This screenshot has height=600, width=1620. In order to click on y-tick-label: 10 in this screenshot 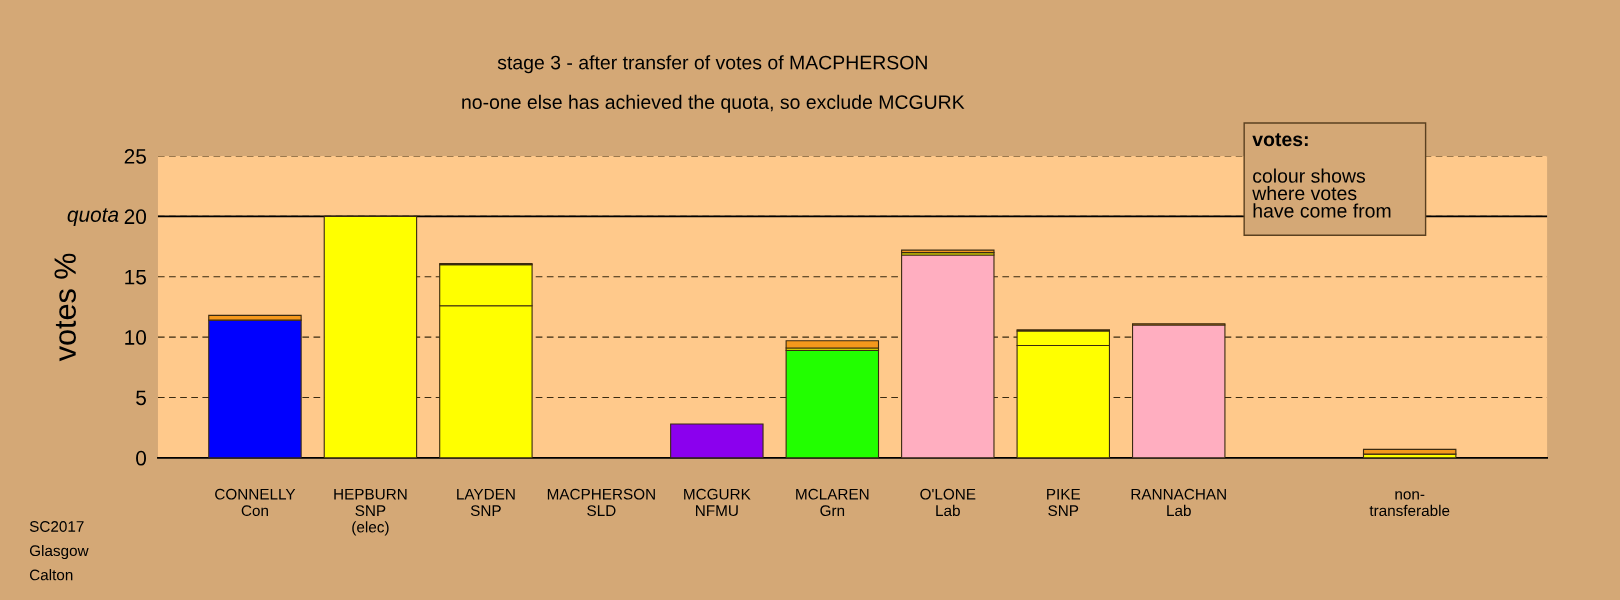, I will do `click(136, 337)`.